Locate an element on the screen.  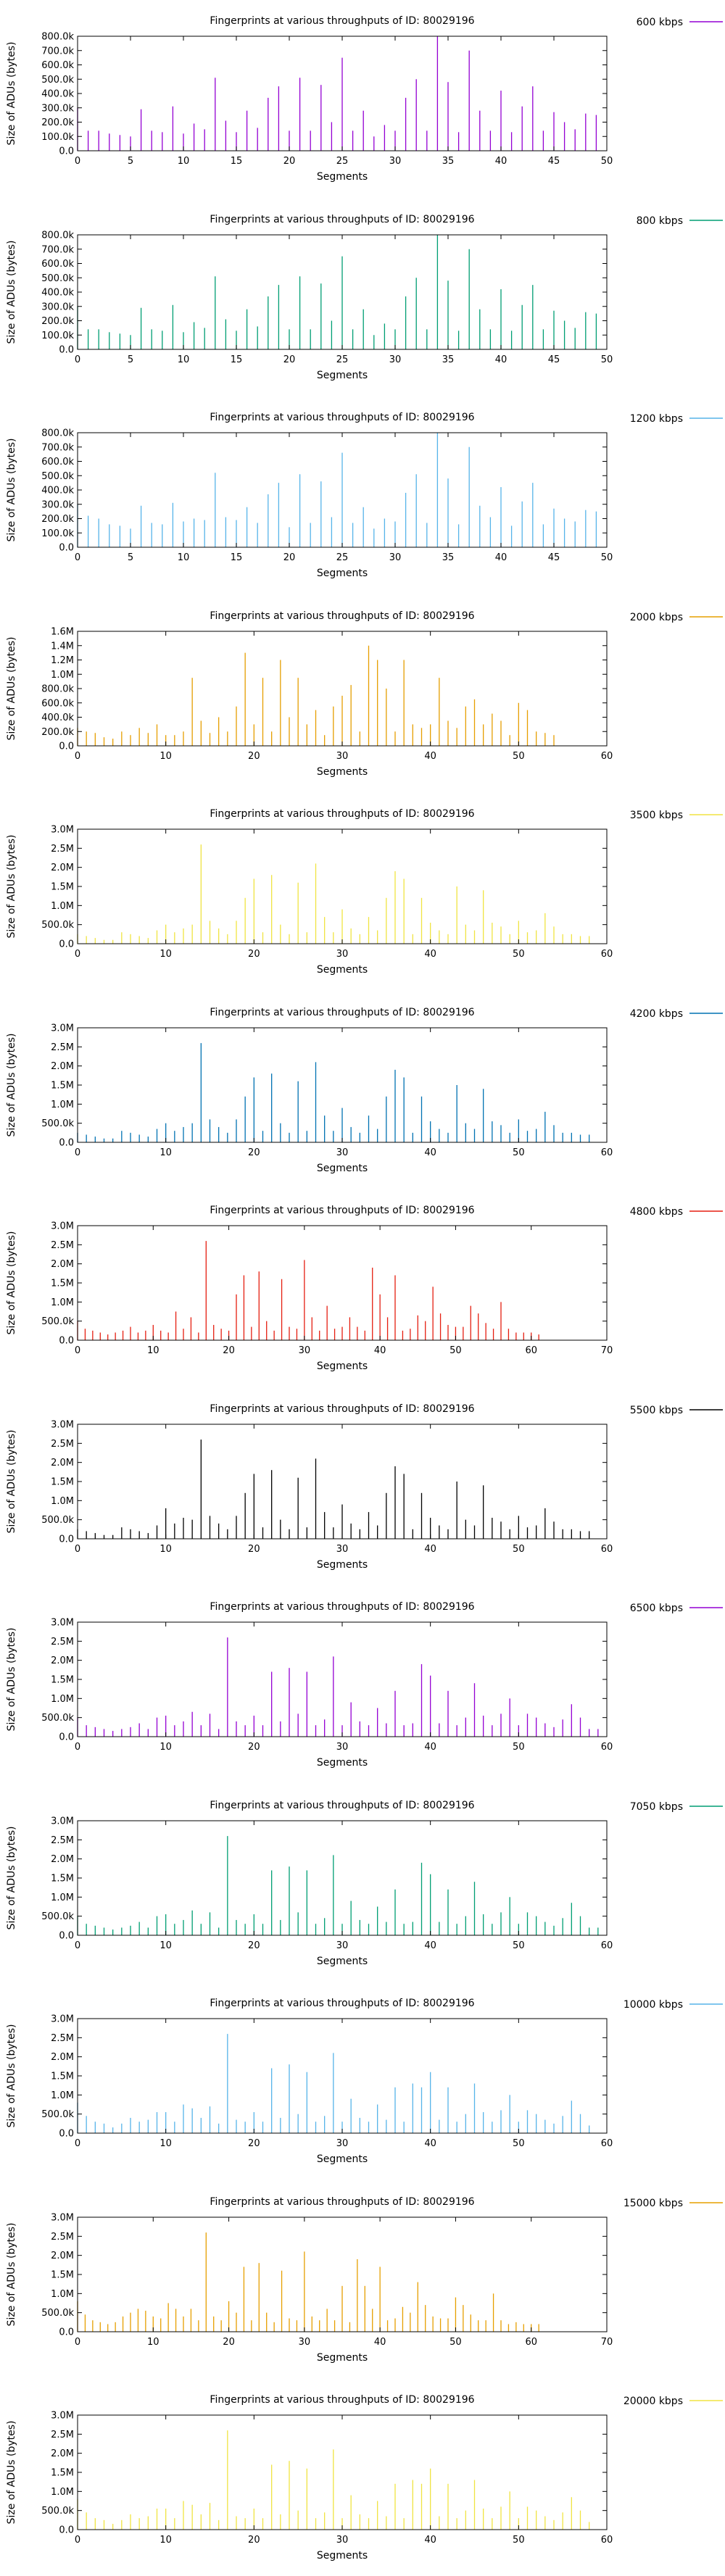
y-tick-label: 1.2M is located at coordinates (62, 660).